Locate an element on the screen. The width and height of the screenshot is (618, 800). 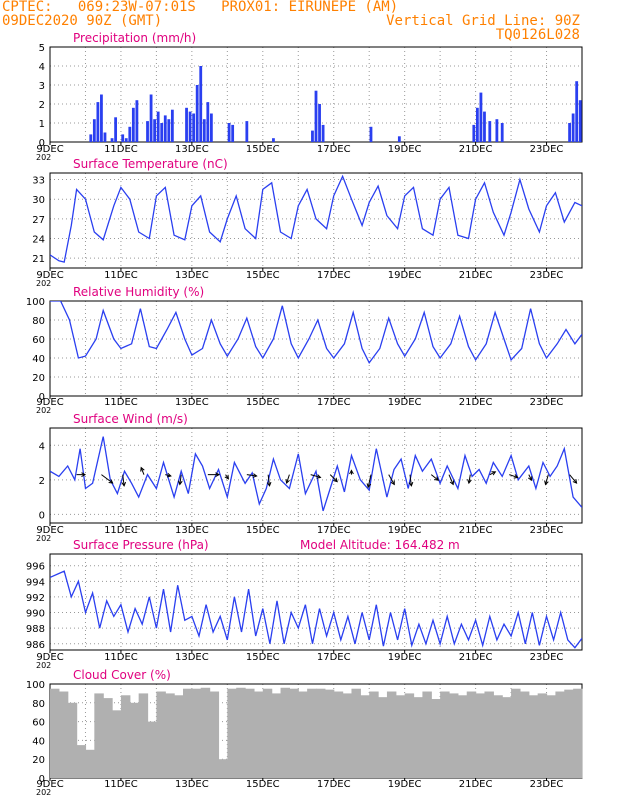
x-tick-label: 19DEC is located at coordinates (405, 530).